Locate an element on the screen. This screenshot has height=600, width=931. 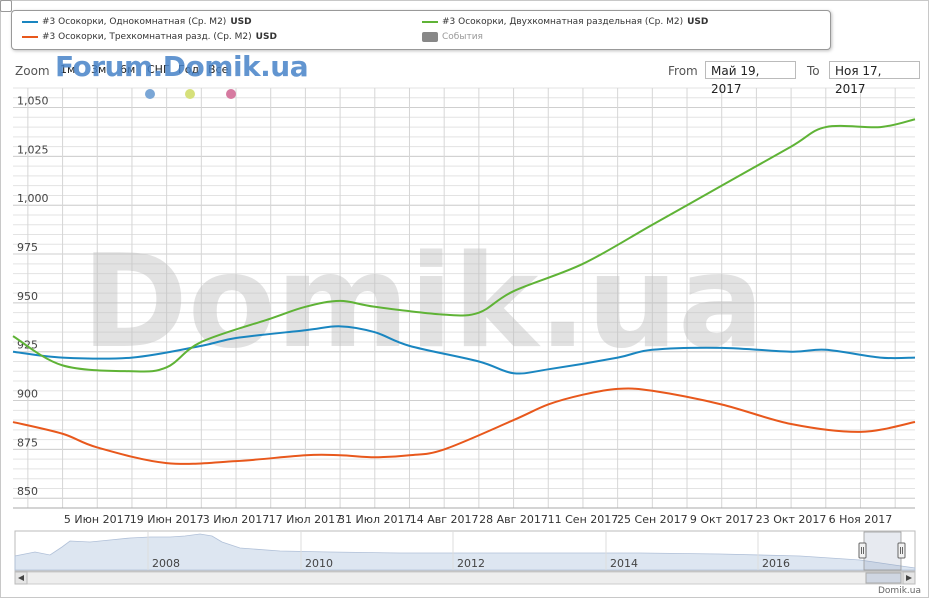
range-from-input: Май 19, 2017 is located at coordinates (750, 78).